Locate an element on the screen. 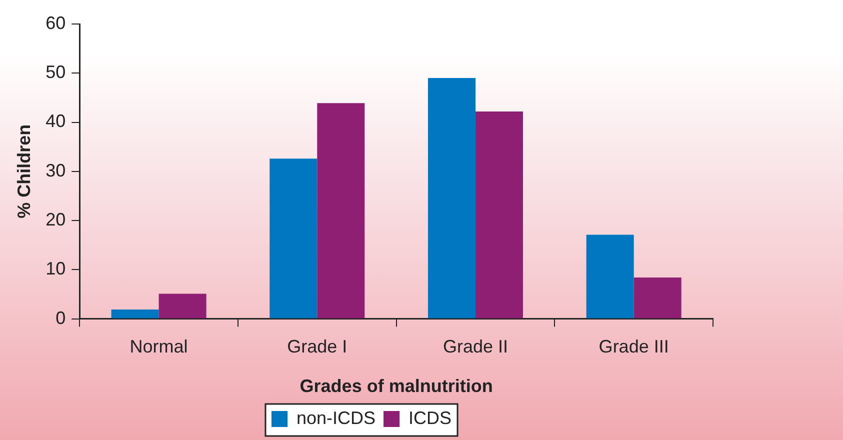 Image resolution: width=843 pixels, height=440 pixels. legend-label: non-ICDS is located at coordinates (336, 418).